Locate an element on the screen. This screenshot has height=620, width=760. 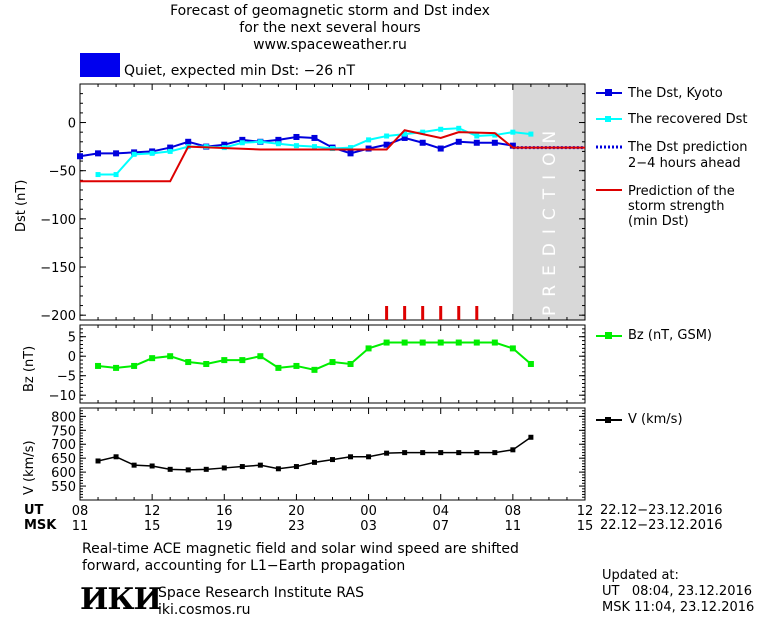
updated-label: Updated at: is located at coordinates (640, 575).